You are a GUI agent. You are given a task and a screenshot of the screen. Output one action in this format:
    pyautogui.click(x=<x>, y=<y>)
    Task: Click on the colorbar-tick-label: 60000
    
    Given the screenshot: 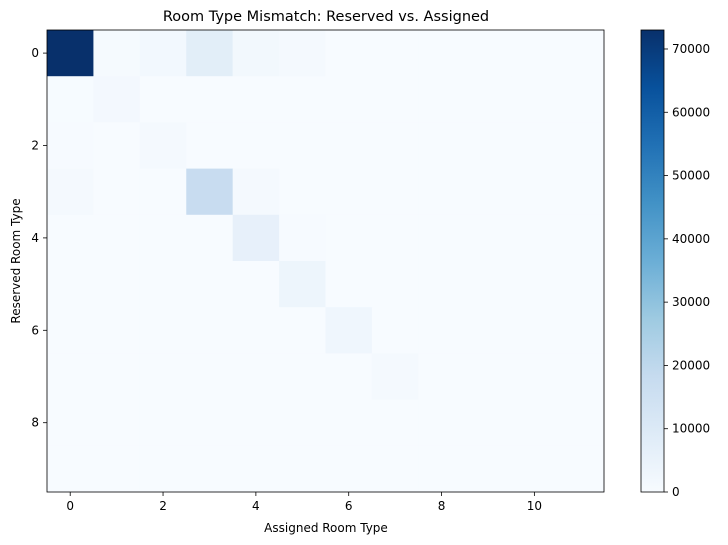 What is the action you would take?
    pyautogui.click(x=691, y=112)
    